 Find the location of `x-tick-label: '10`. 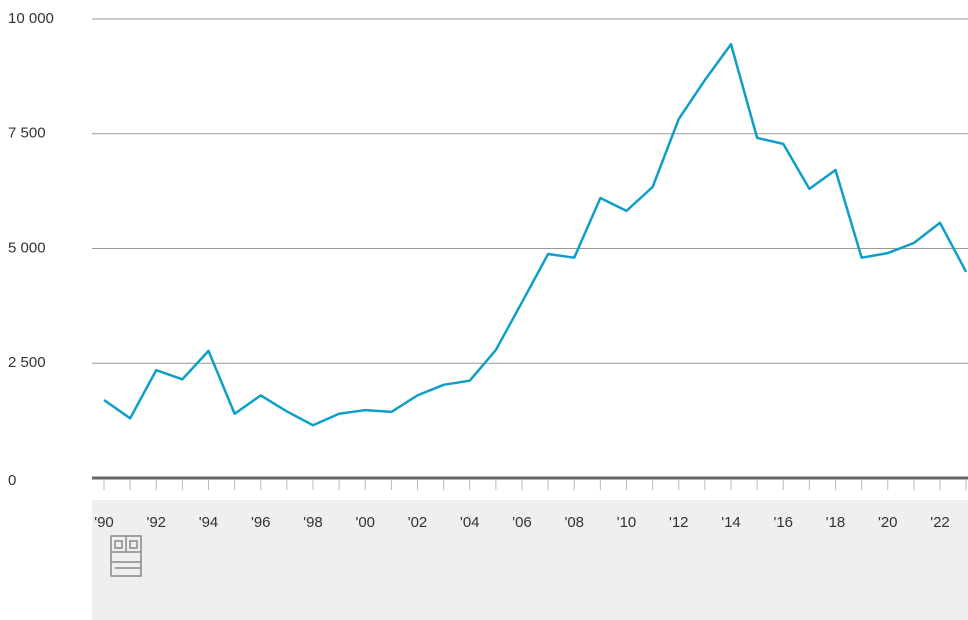

x-tick-label: '10 is located at coordinates (627, 522).